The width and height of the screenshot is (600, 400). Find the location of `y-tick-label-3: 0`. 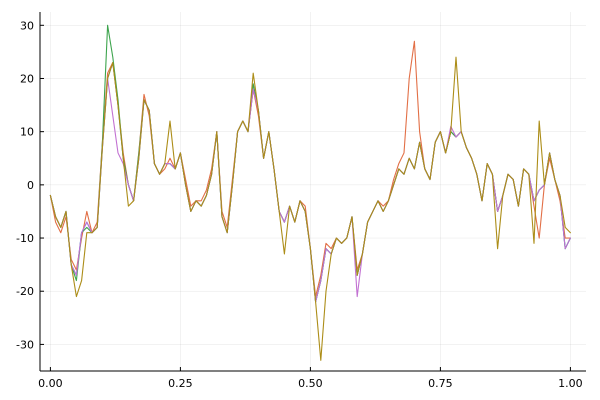

y-tick-label-3: 0 is located at coordinates (30, 185).